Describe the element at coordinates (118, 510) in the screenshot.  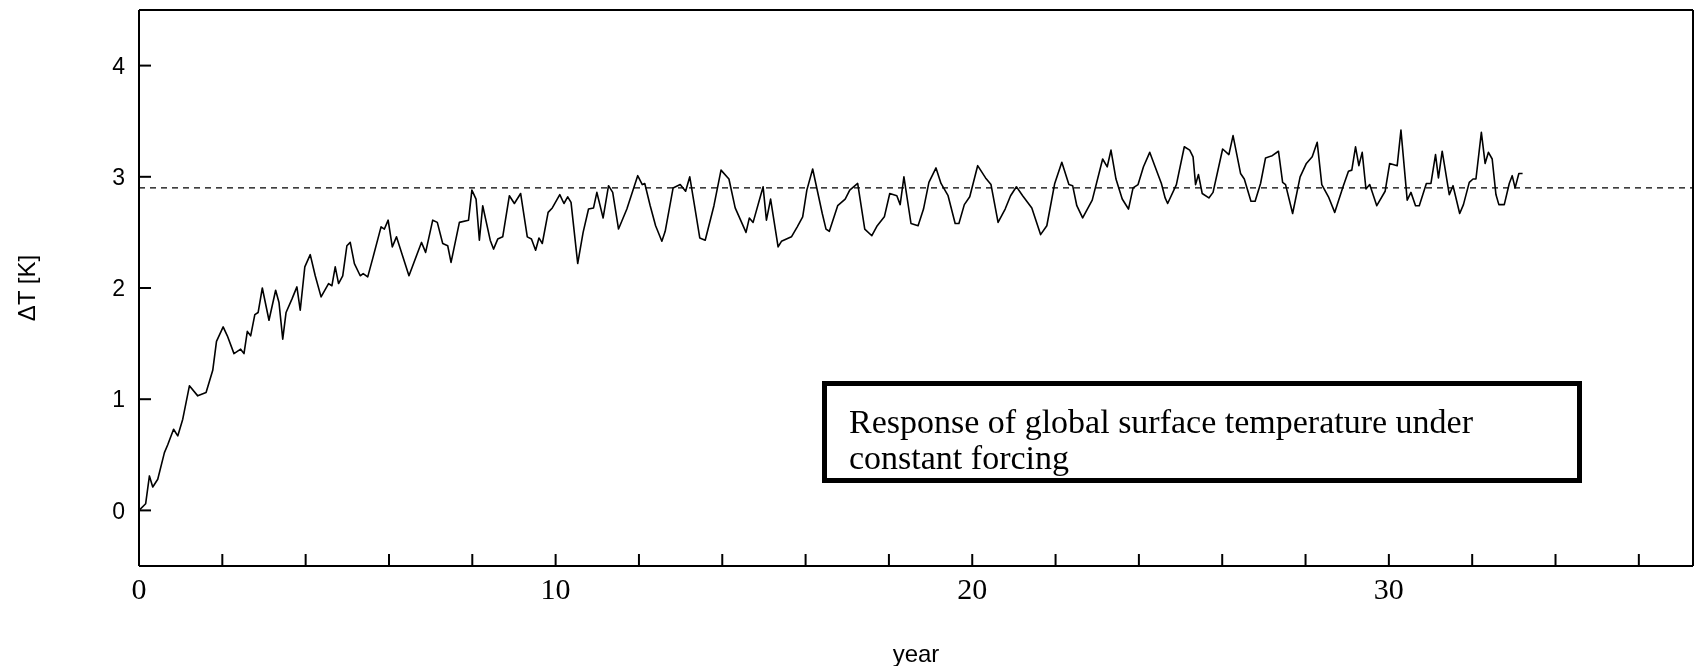
I see `y-tick-label: 0` at that location.